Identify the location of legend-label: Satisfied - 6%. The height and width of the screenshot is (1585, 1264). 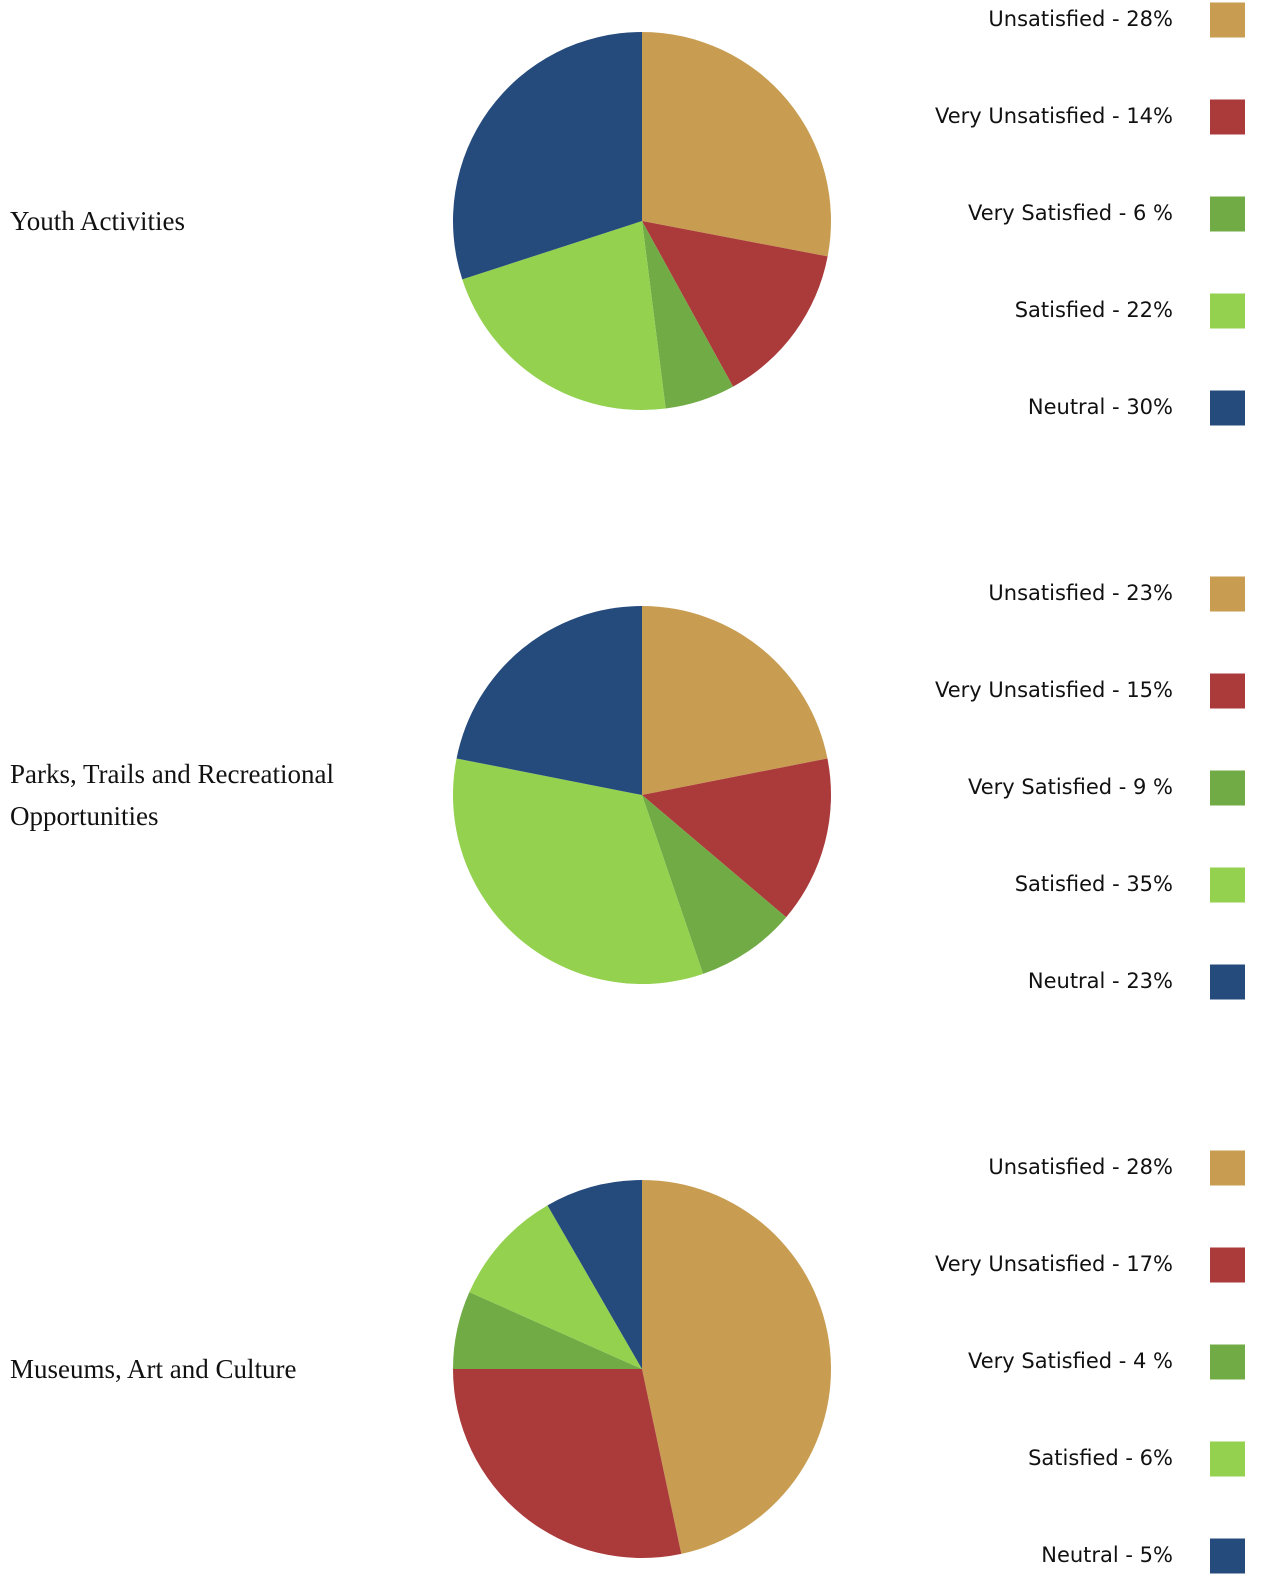
(1100, 1458).